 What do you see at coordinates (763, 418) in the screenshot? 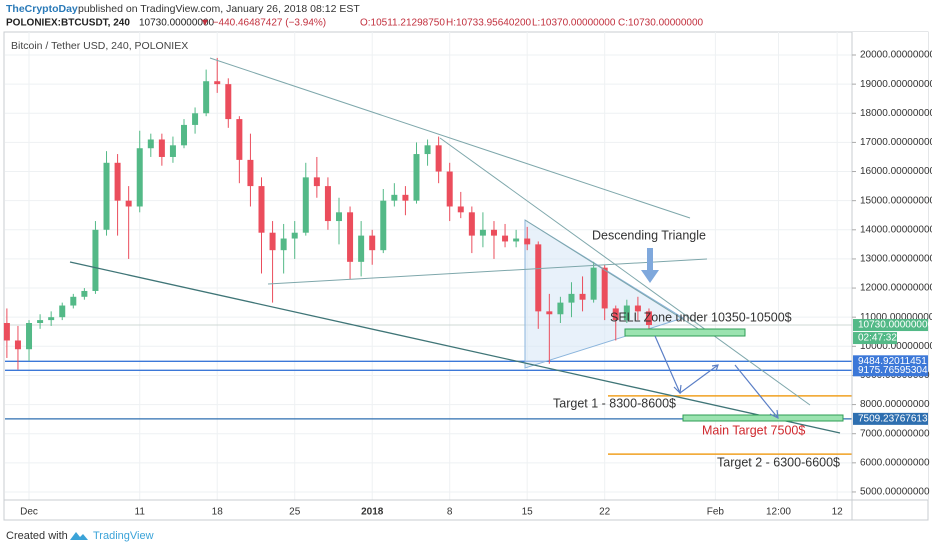
I see `main-target-zone` at bounding box center [763, 418].